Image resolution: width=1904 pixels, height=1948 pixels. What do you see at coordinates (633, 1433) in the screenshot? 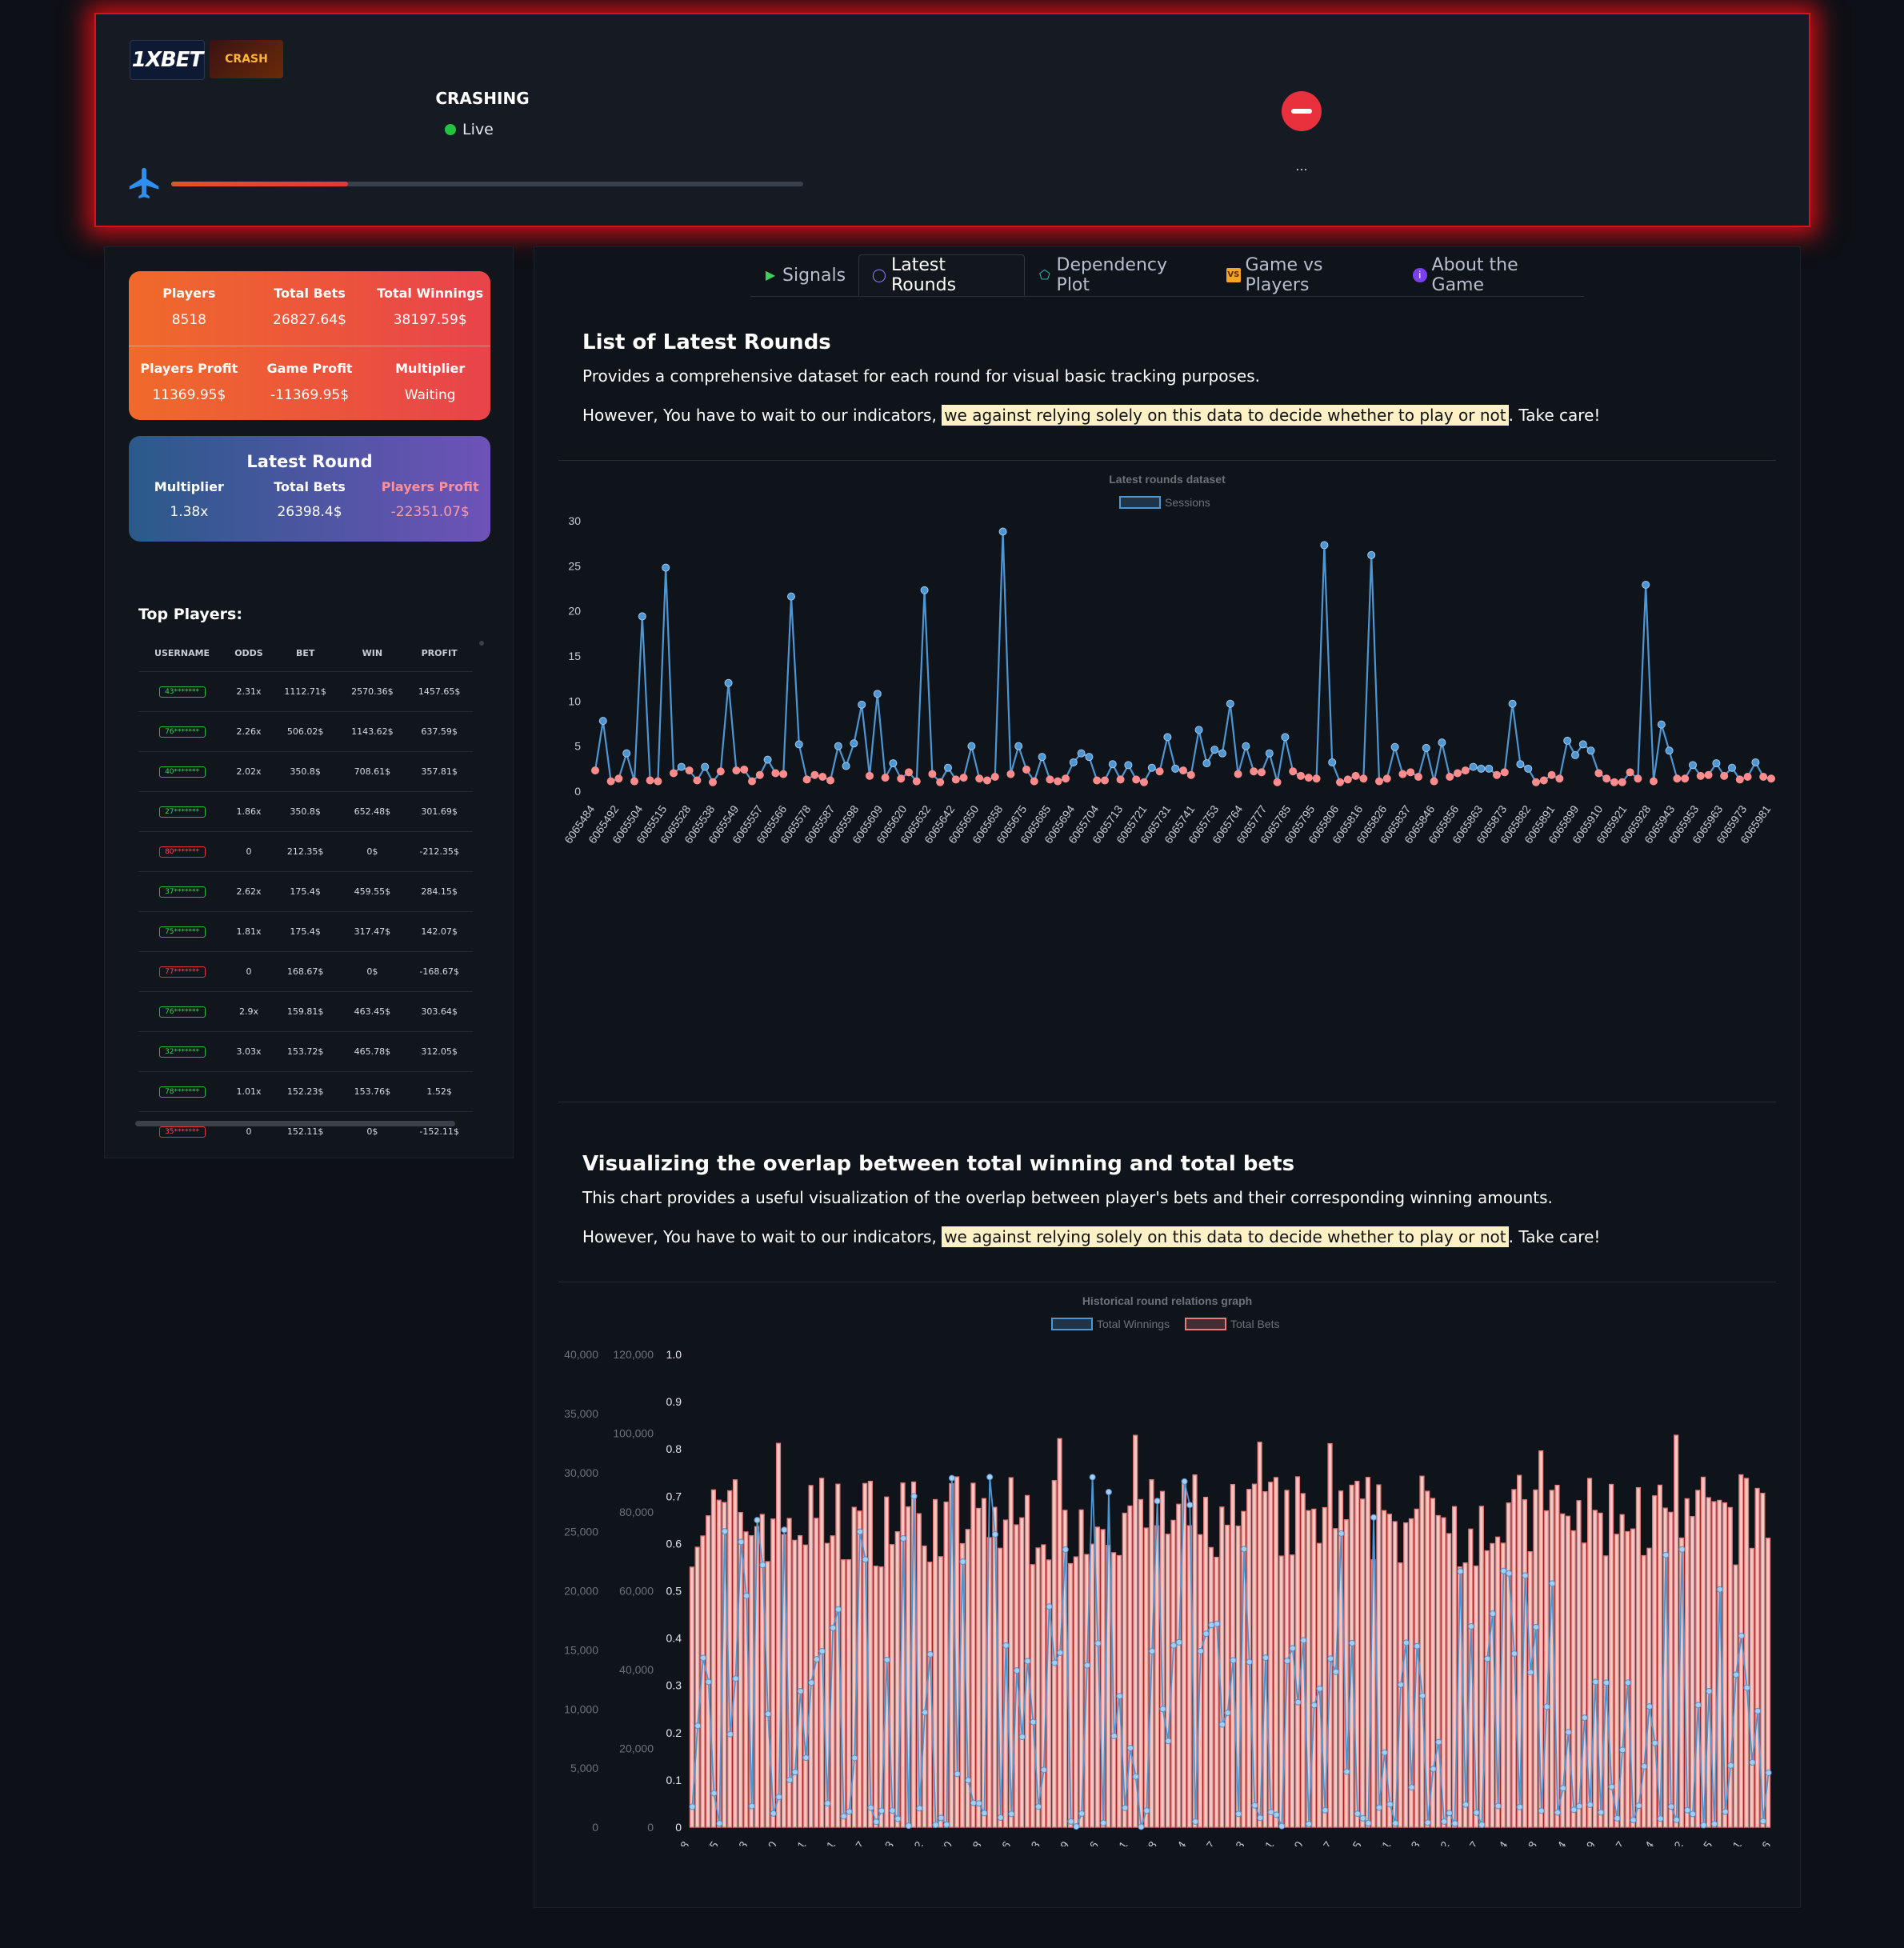
I see `y-mid-tick-label: 100,000` at bounding box center [633, 1433].